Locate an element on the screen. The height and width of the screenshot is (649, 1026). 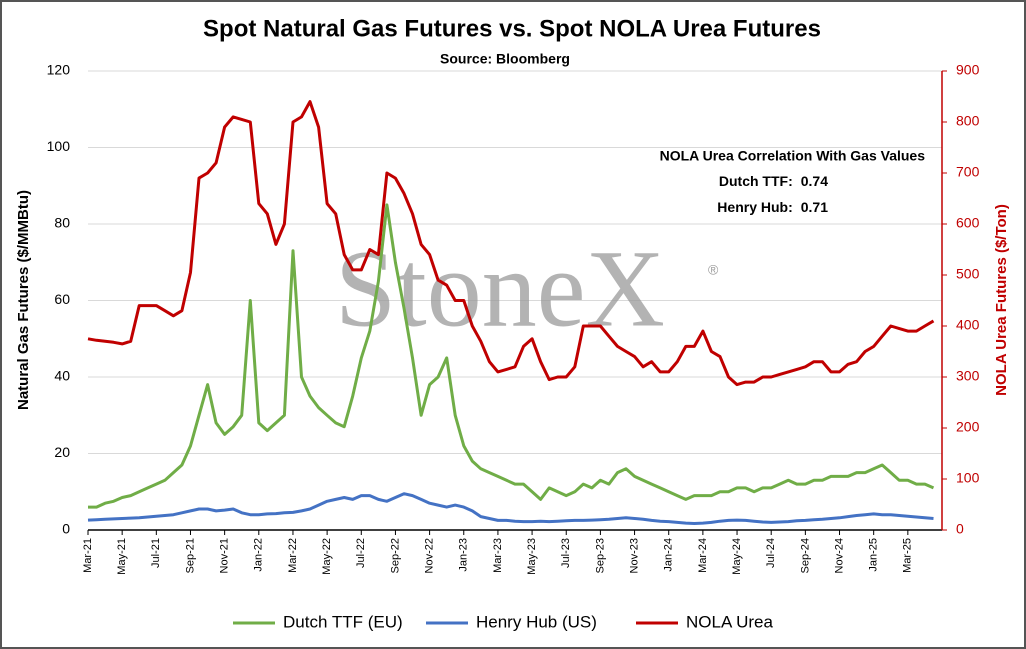
x-tick-label: Jul-23 is located at coordinates (566, 553).